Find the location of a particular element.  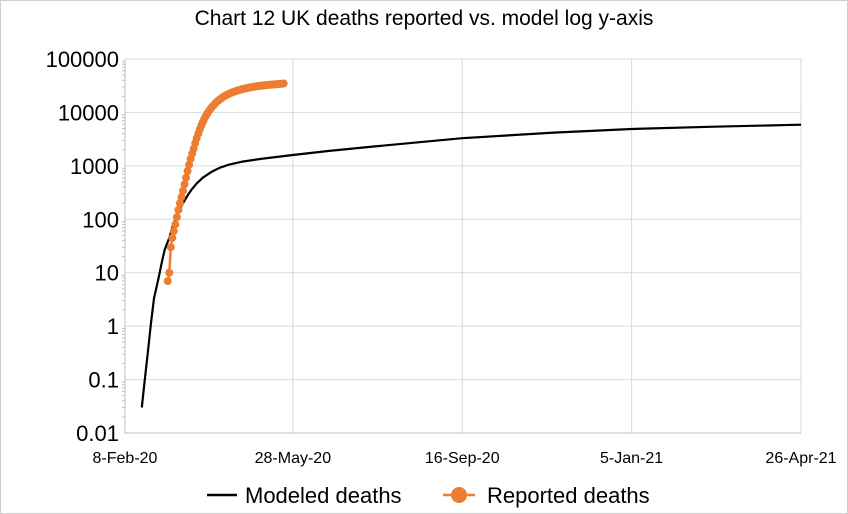

y-tick-label: 1 is located at coordinates (113, 326).